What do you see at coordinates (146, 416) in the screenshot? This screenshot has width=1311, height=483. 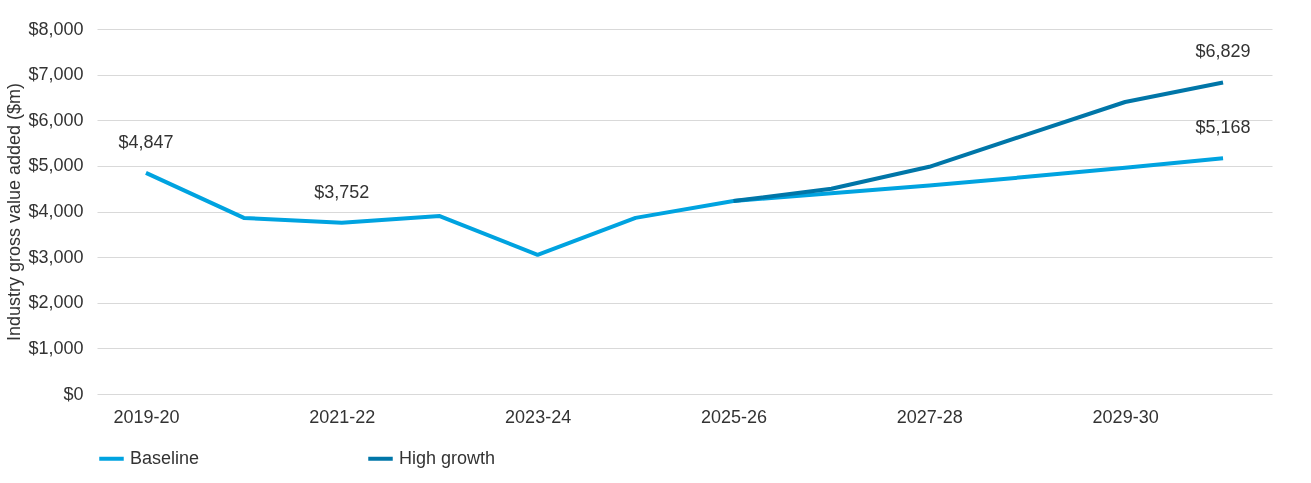 I see `x-tick-label: 2019-20` at bounding box center [146, 416].